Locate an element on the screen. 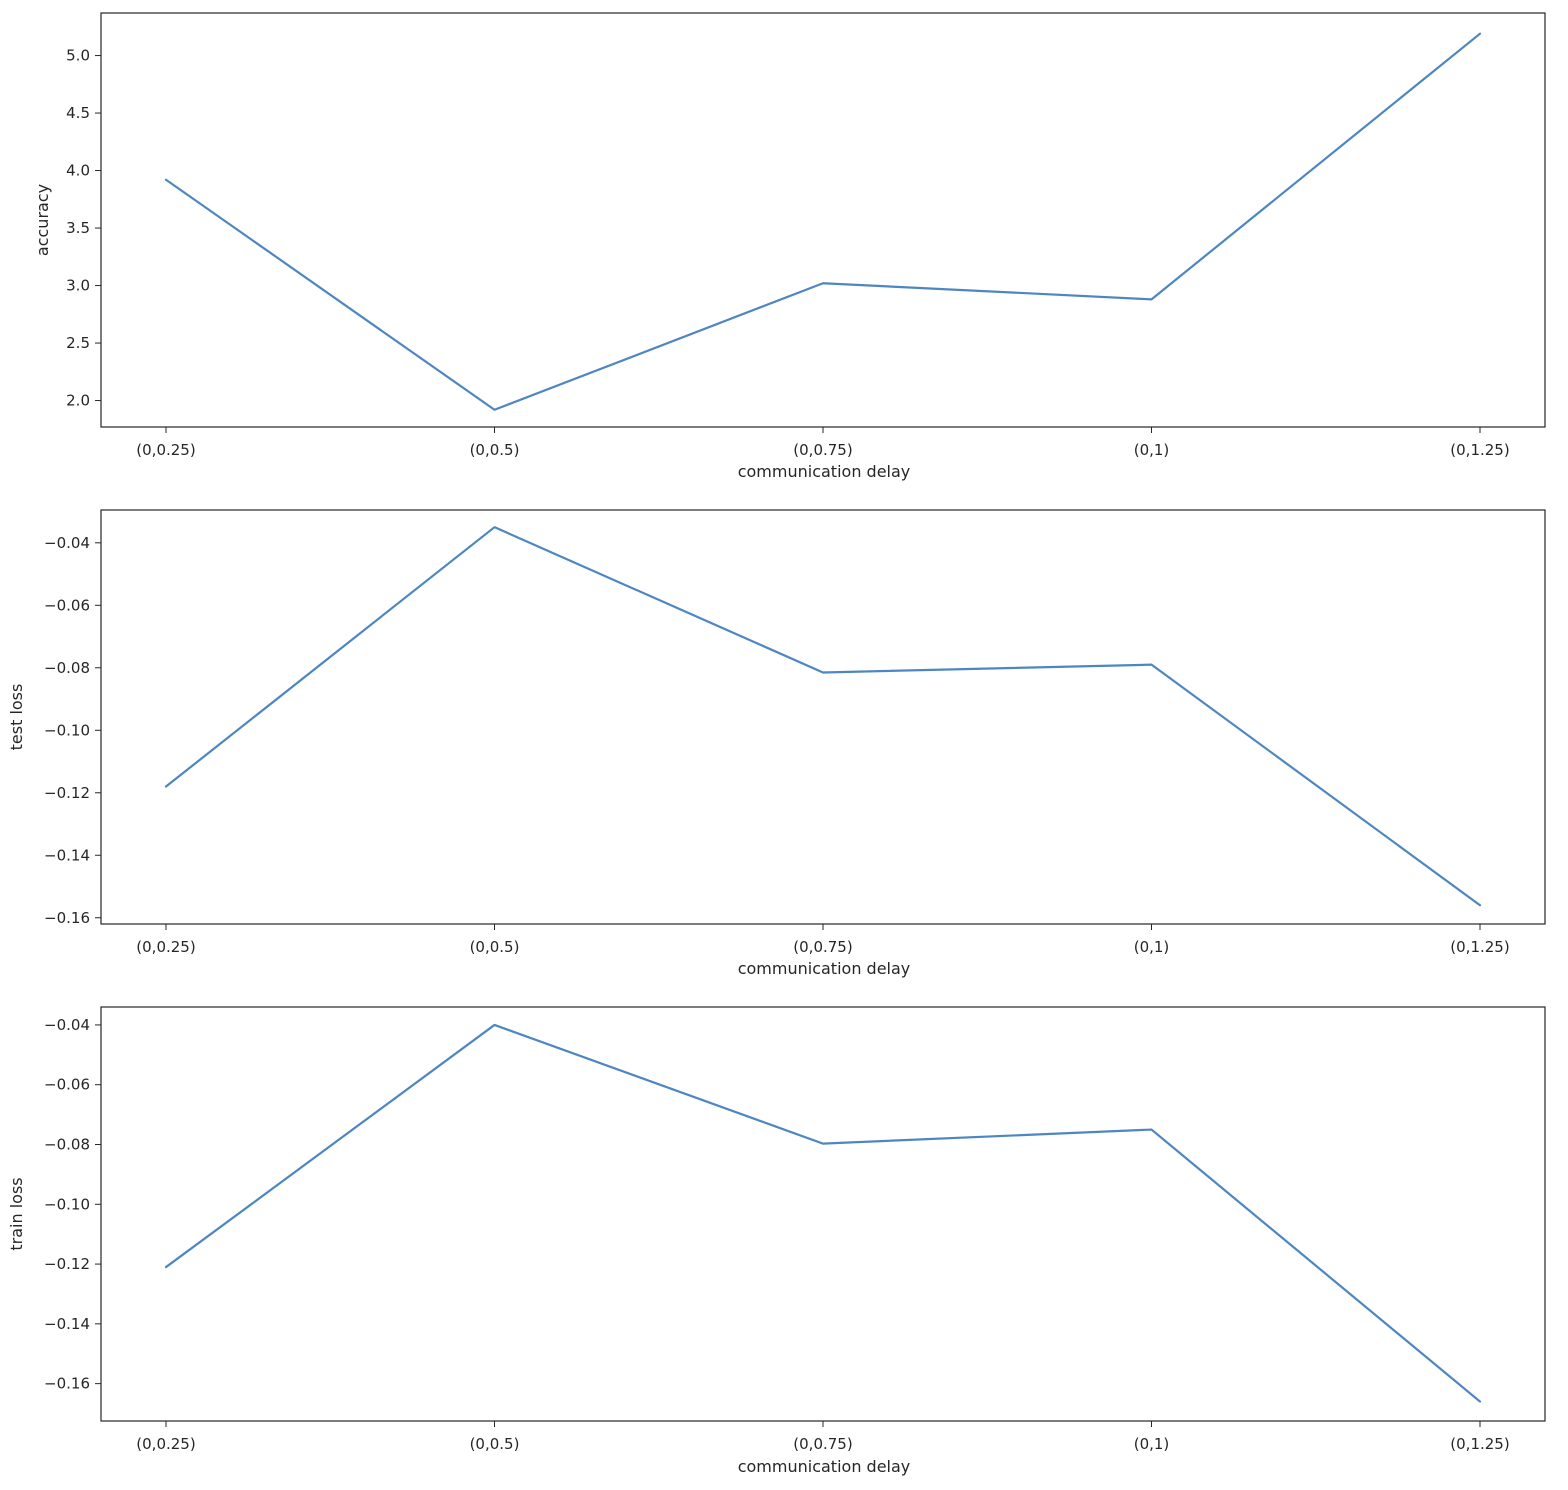 The width and height of the screenshot is (1568, 1490). y-axis-label: test loss is located at coordinates (16, 717).